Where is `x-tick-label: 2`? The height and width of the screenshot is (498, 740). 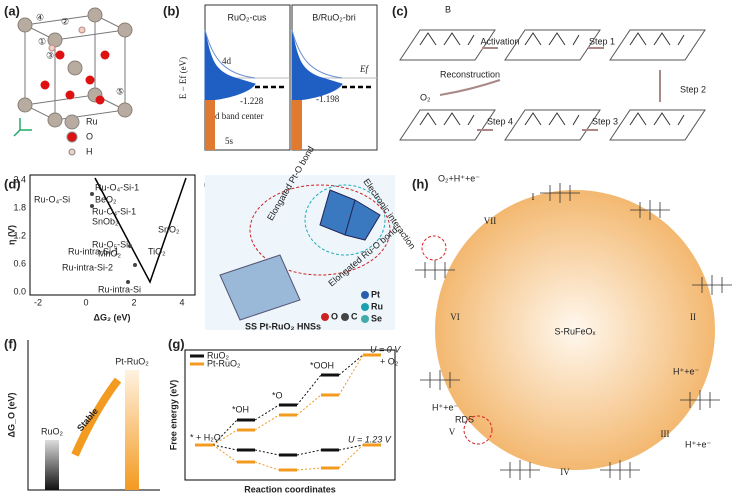
x-tick-label: 2 is located at coordinates (133, 302).